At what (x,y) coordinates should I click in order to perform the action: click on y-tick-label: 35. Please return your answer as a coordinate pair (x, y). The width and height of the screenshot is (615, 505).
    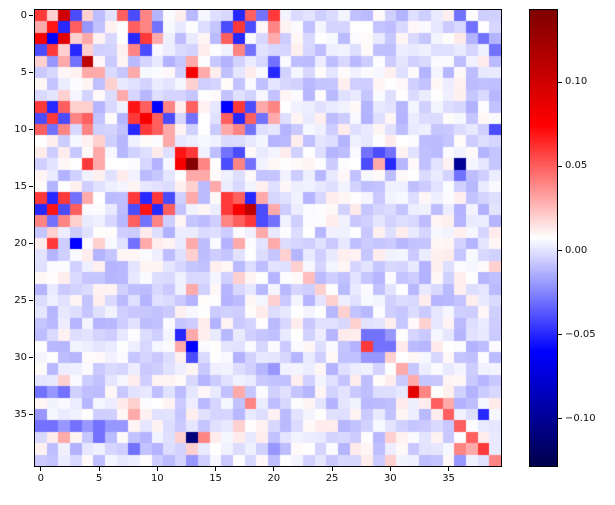
    Looking at the image, I should click on (20, 414).